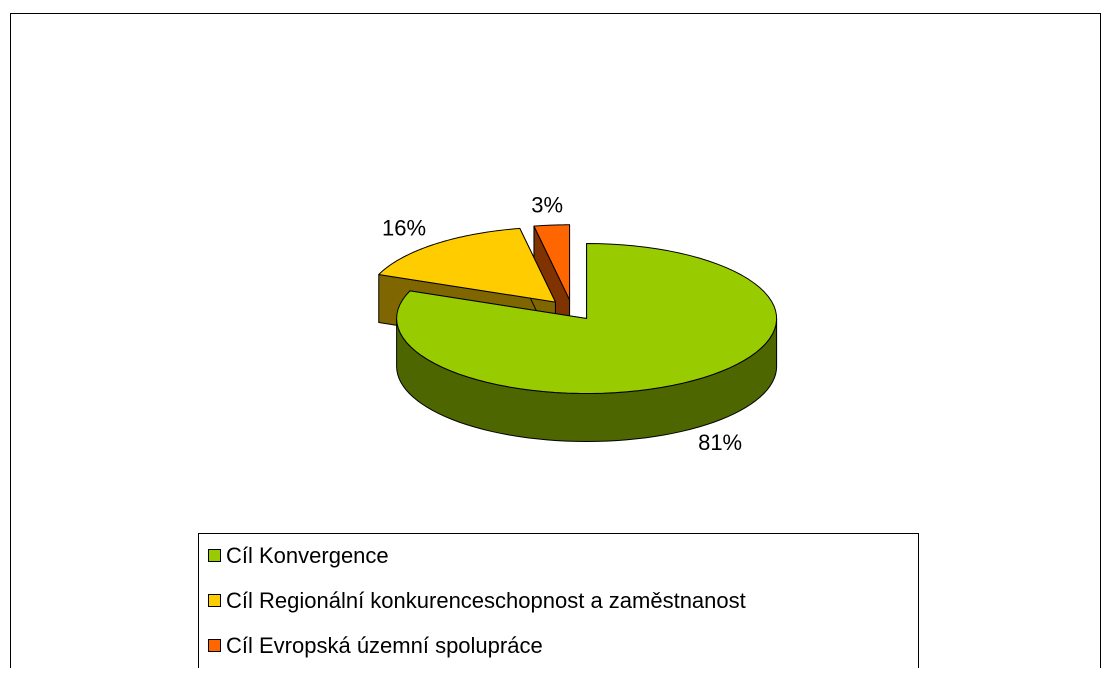 This screenshot has width=1111, height=673. What do you see at coordinates (384, 645) in the screenshot?
I see `legend-label: Cíl Evropská územní spolupráce` at bounding box center [384, 645].